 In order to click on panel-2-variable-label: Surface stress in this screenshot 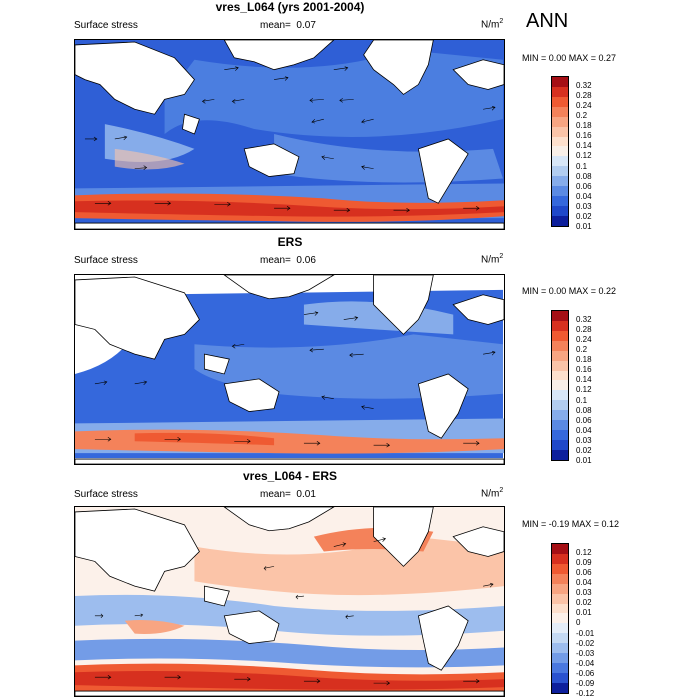, I will do `click(106, 260)`.